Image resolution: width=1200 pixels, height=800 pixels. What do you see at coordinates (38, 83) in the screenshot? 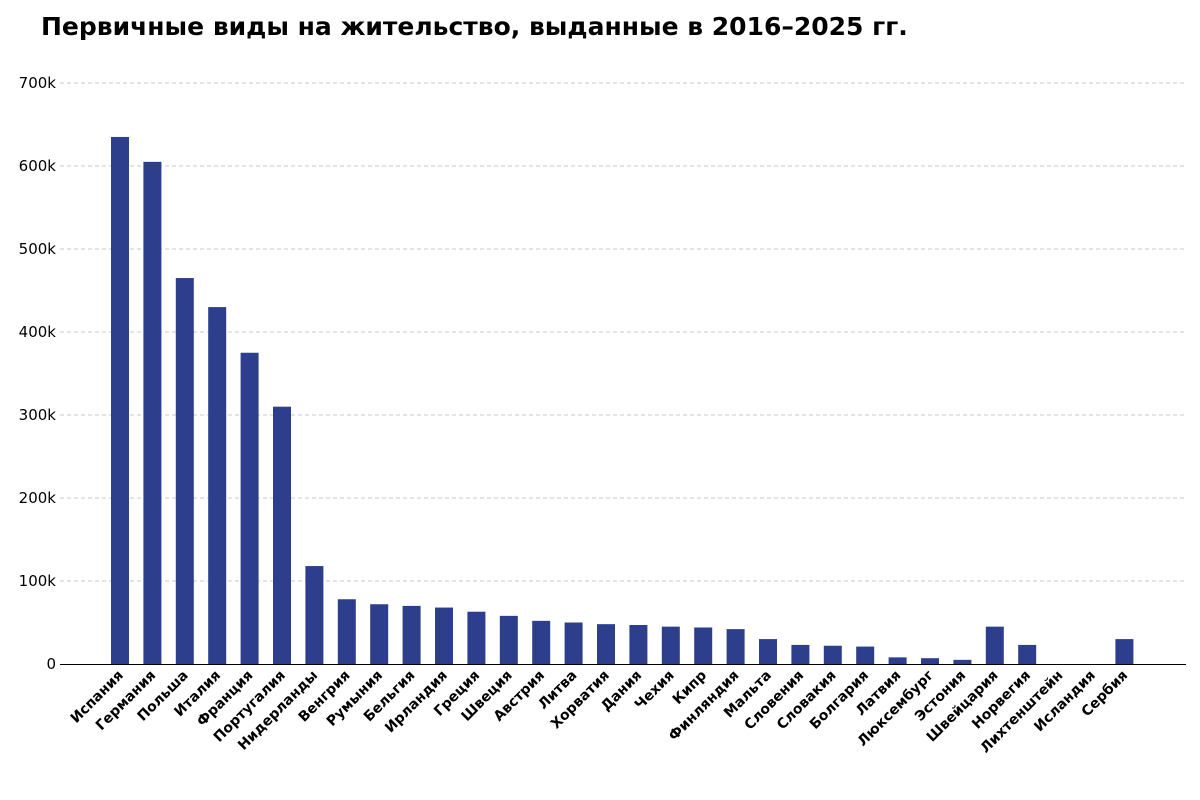
I see `y-tick-label: 700k` at bounding box center [38, 83].